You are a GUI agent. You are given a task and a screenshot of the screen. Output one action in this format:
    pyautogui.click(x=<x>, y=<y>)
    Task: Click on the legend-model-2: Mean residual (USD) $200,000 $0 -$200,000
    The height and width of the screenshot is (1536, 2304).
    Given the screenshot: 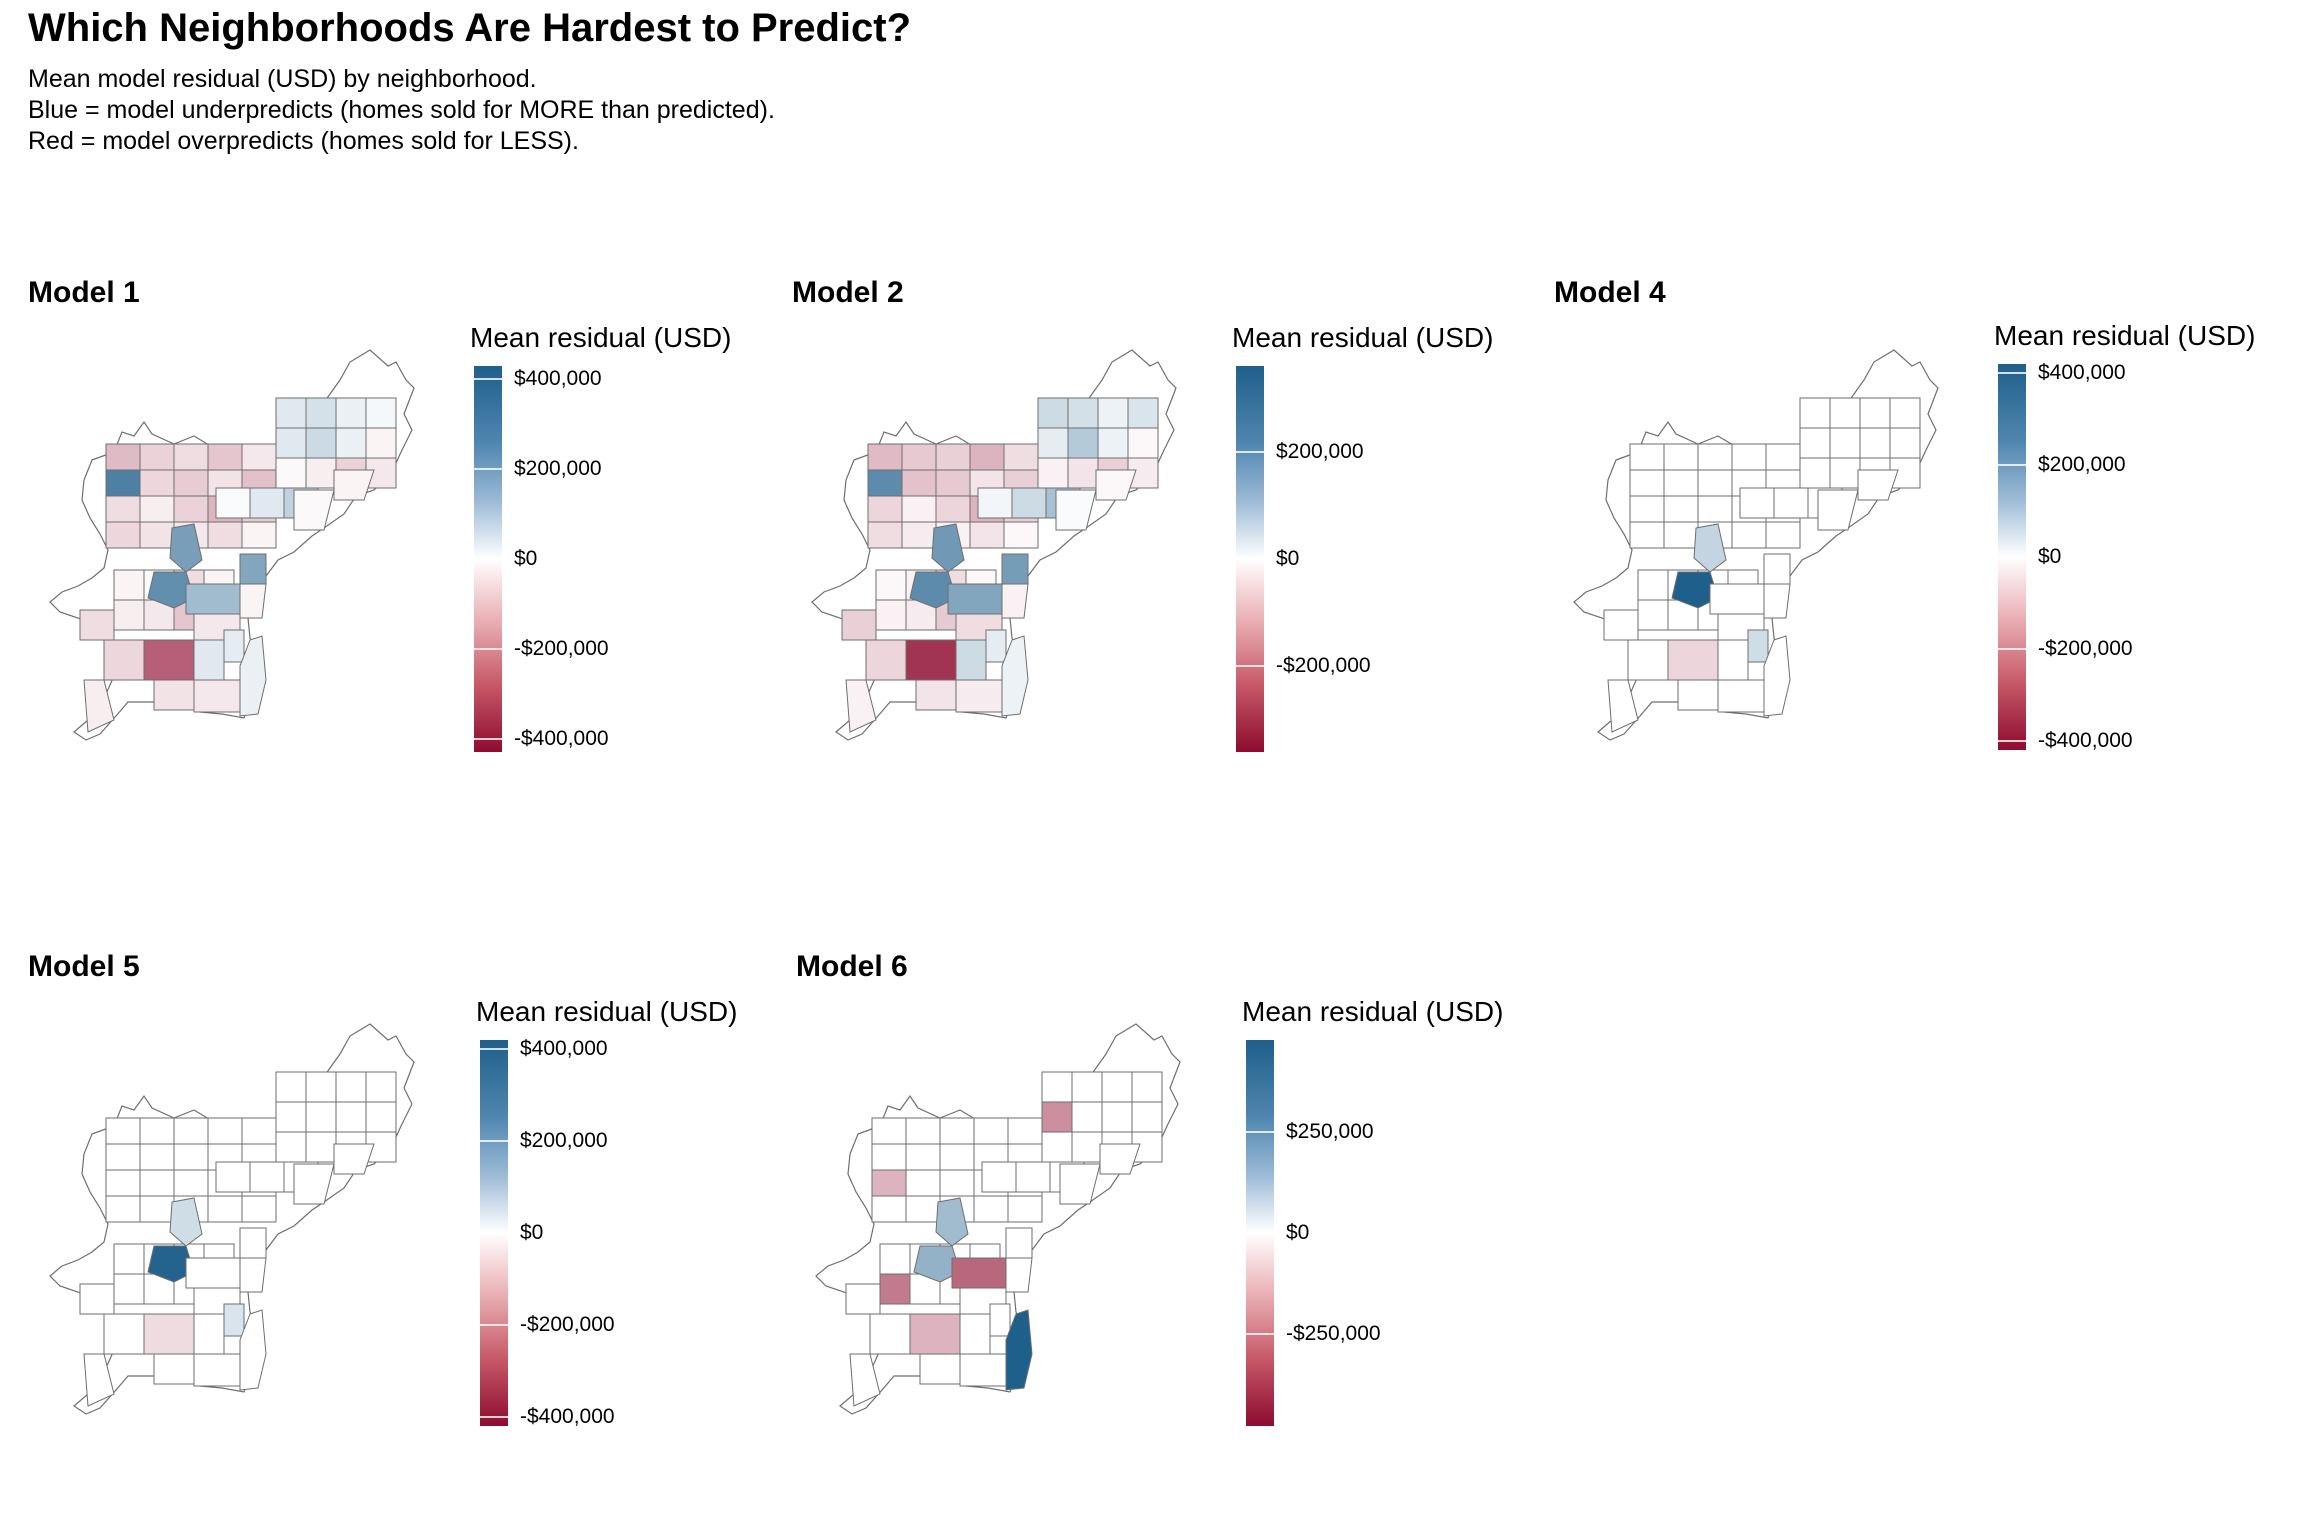 What is the action you would take?
    pyautogui.click(x=1367, y=542)
    